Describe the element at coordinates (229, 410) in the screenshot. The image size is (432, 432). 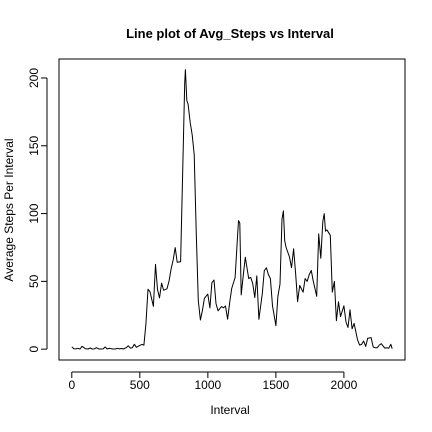
I see `x-axis-label: Interval` at that location.